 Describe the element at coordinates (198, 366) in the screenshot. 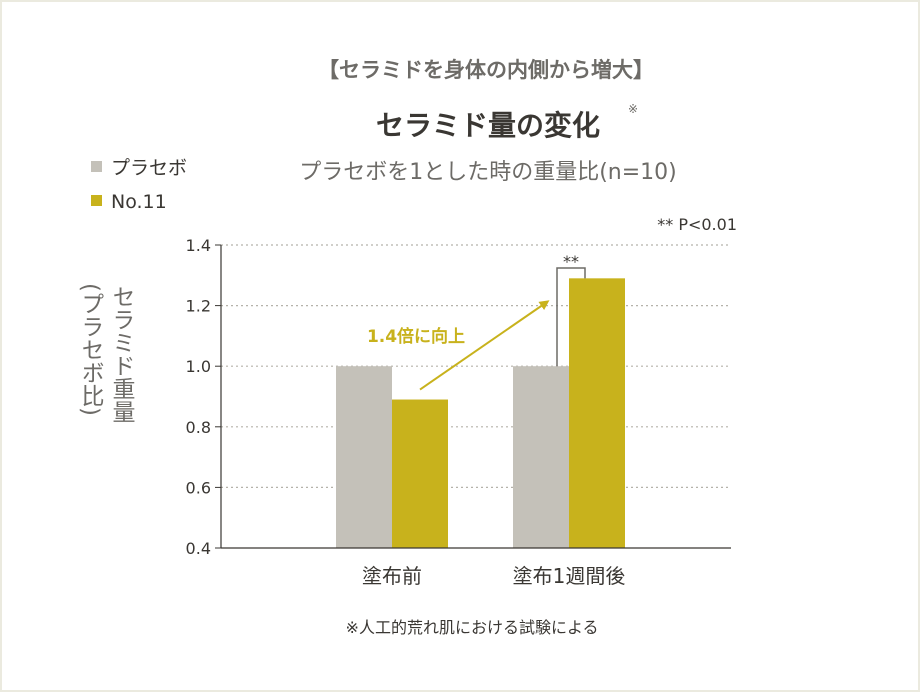

I see `y-tick-label: 1.0` at that location.